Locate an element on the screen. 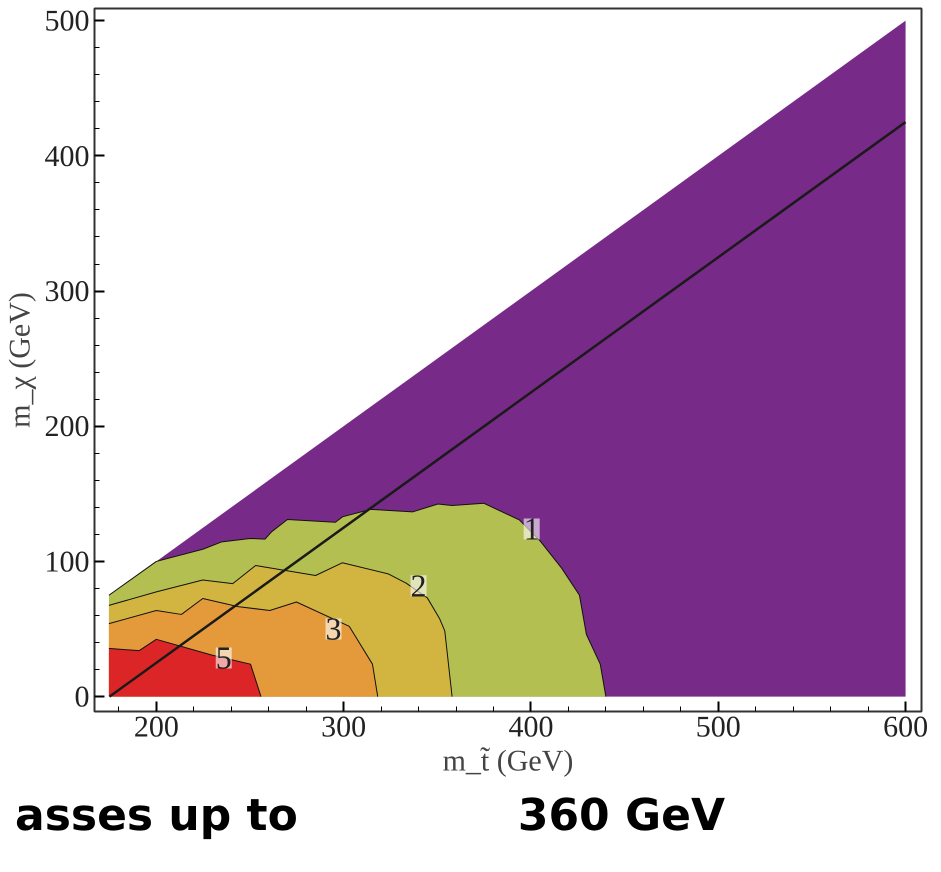  y-tick-label: 200 is located at coordinates (67, 427).